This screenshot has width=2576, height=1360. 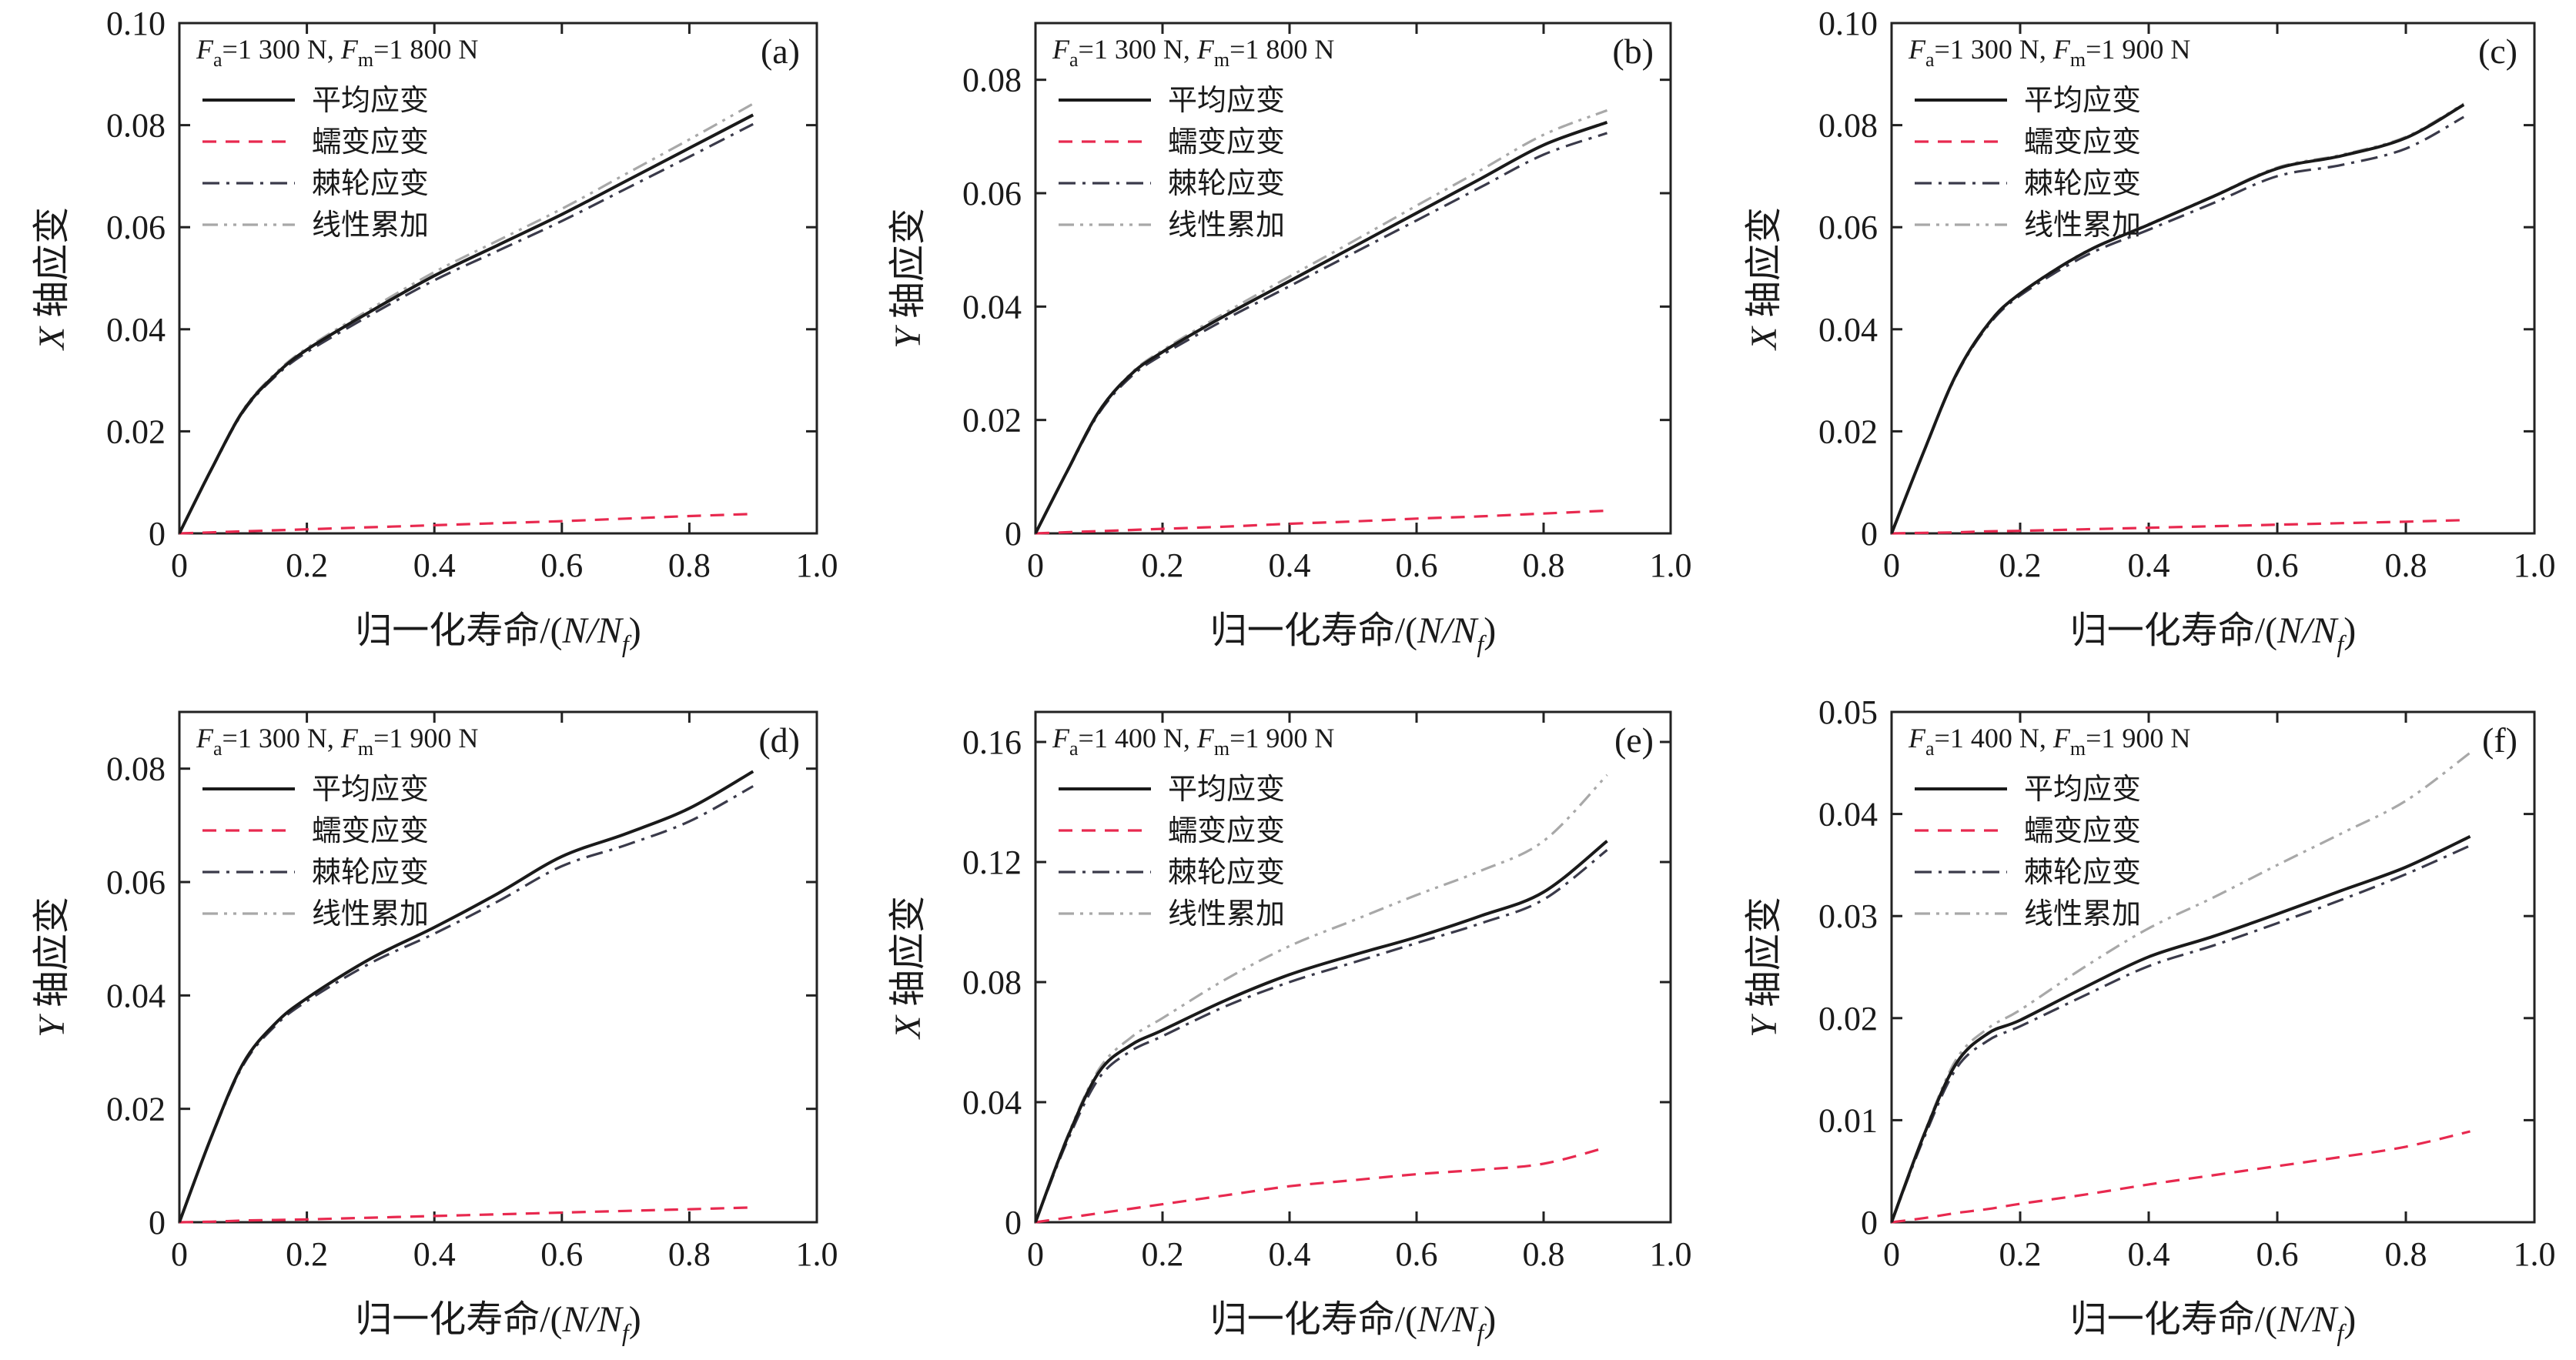 I want to click on condition-annotation: Fa=1 300 N, Fm=1 800 N, so click(x=1193, y=53).